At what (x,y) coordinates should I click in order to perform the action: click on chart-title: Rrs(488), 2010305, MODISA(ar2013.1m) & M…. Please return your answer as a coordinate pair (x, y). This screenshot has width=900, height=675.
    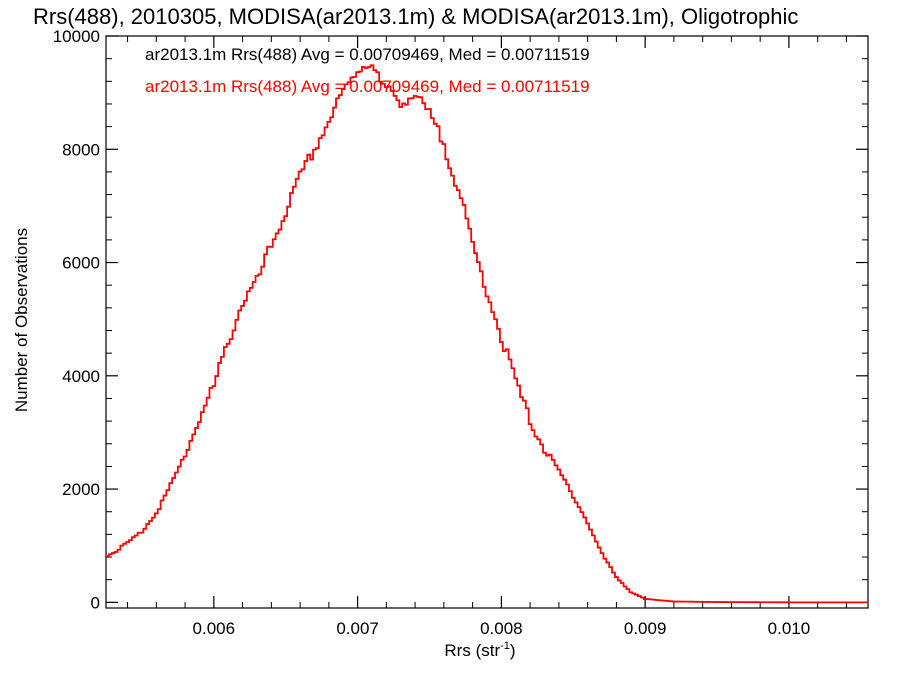
    Looking at the image, I should click on (415, 16).